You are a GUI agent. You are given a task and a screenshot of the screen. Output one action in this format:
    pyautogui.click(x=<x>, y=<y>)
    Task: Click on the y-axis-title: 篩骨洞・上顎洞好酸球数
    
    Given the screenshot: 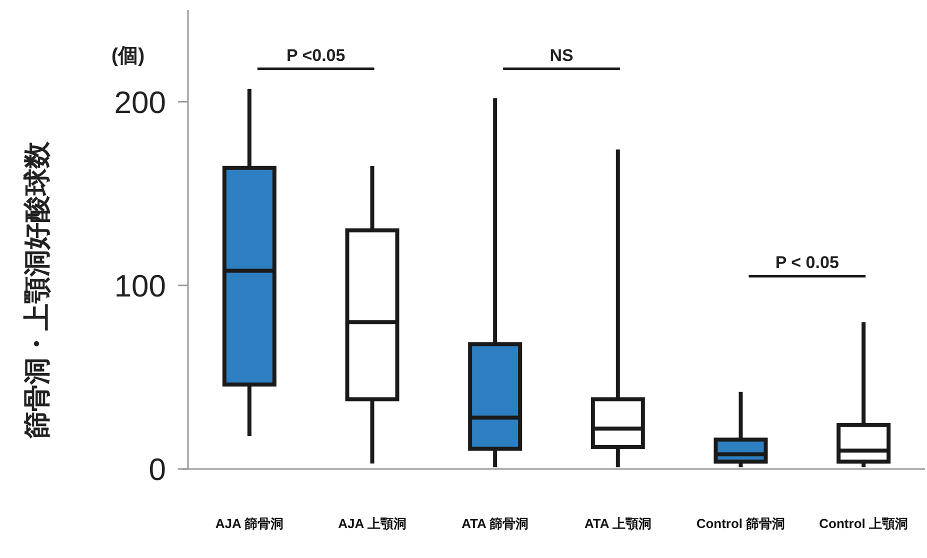 What is the action you would take?
    pyautogui.click(x=37, y=290)
    